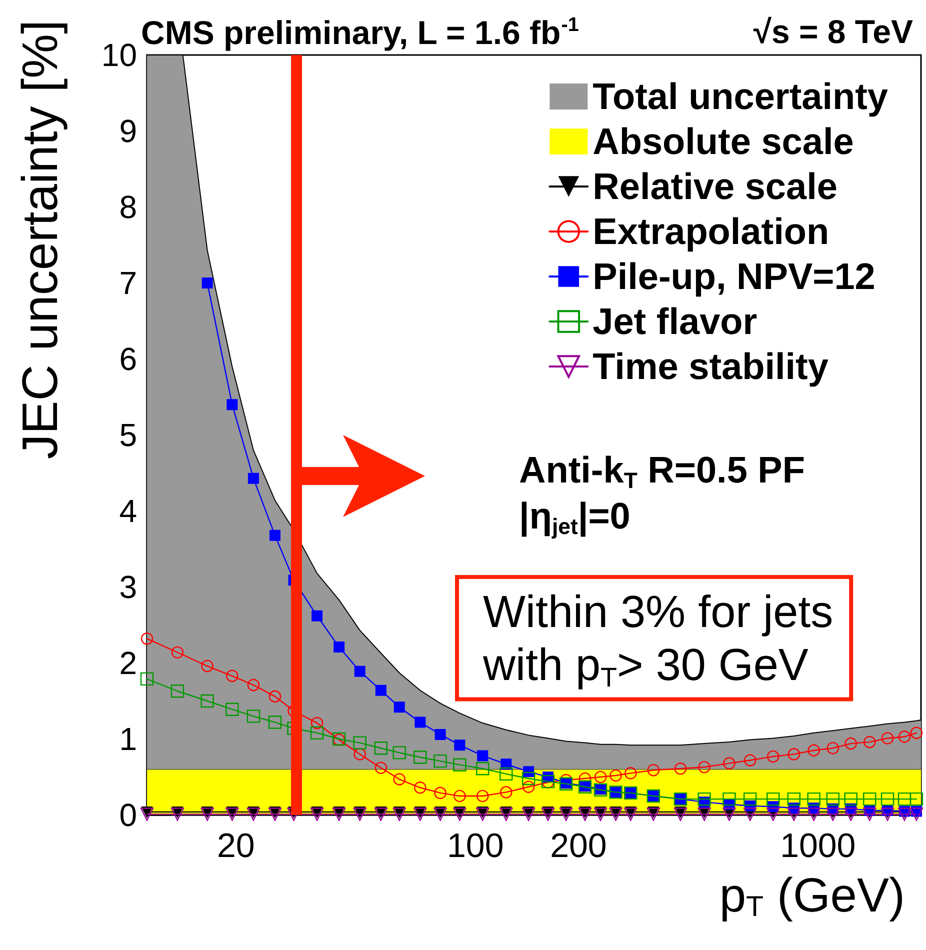  Describe the element at coordinates (128, 283) in the screenshot. I see `y-tick-label: 7` at that location.